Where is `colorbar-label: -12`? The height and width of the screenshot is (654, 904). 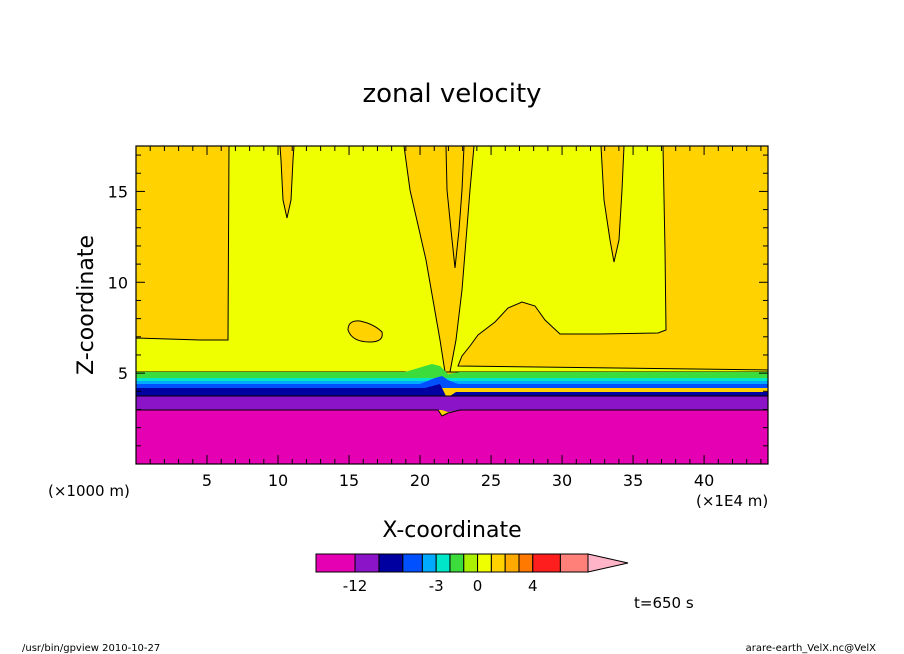 colorbar-label: -12 is located at coordinates (355, 586).